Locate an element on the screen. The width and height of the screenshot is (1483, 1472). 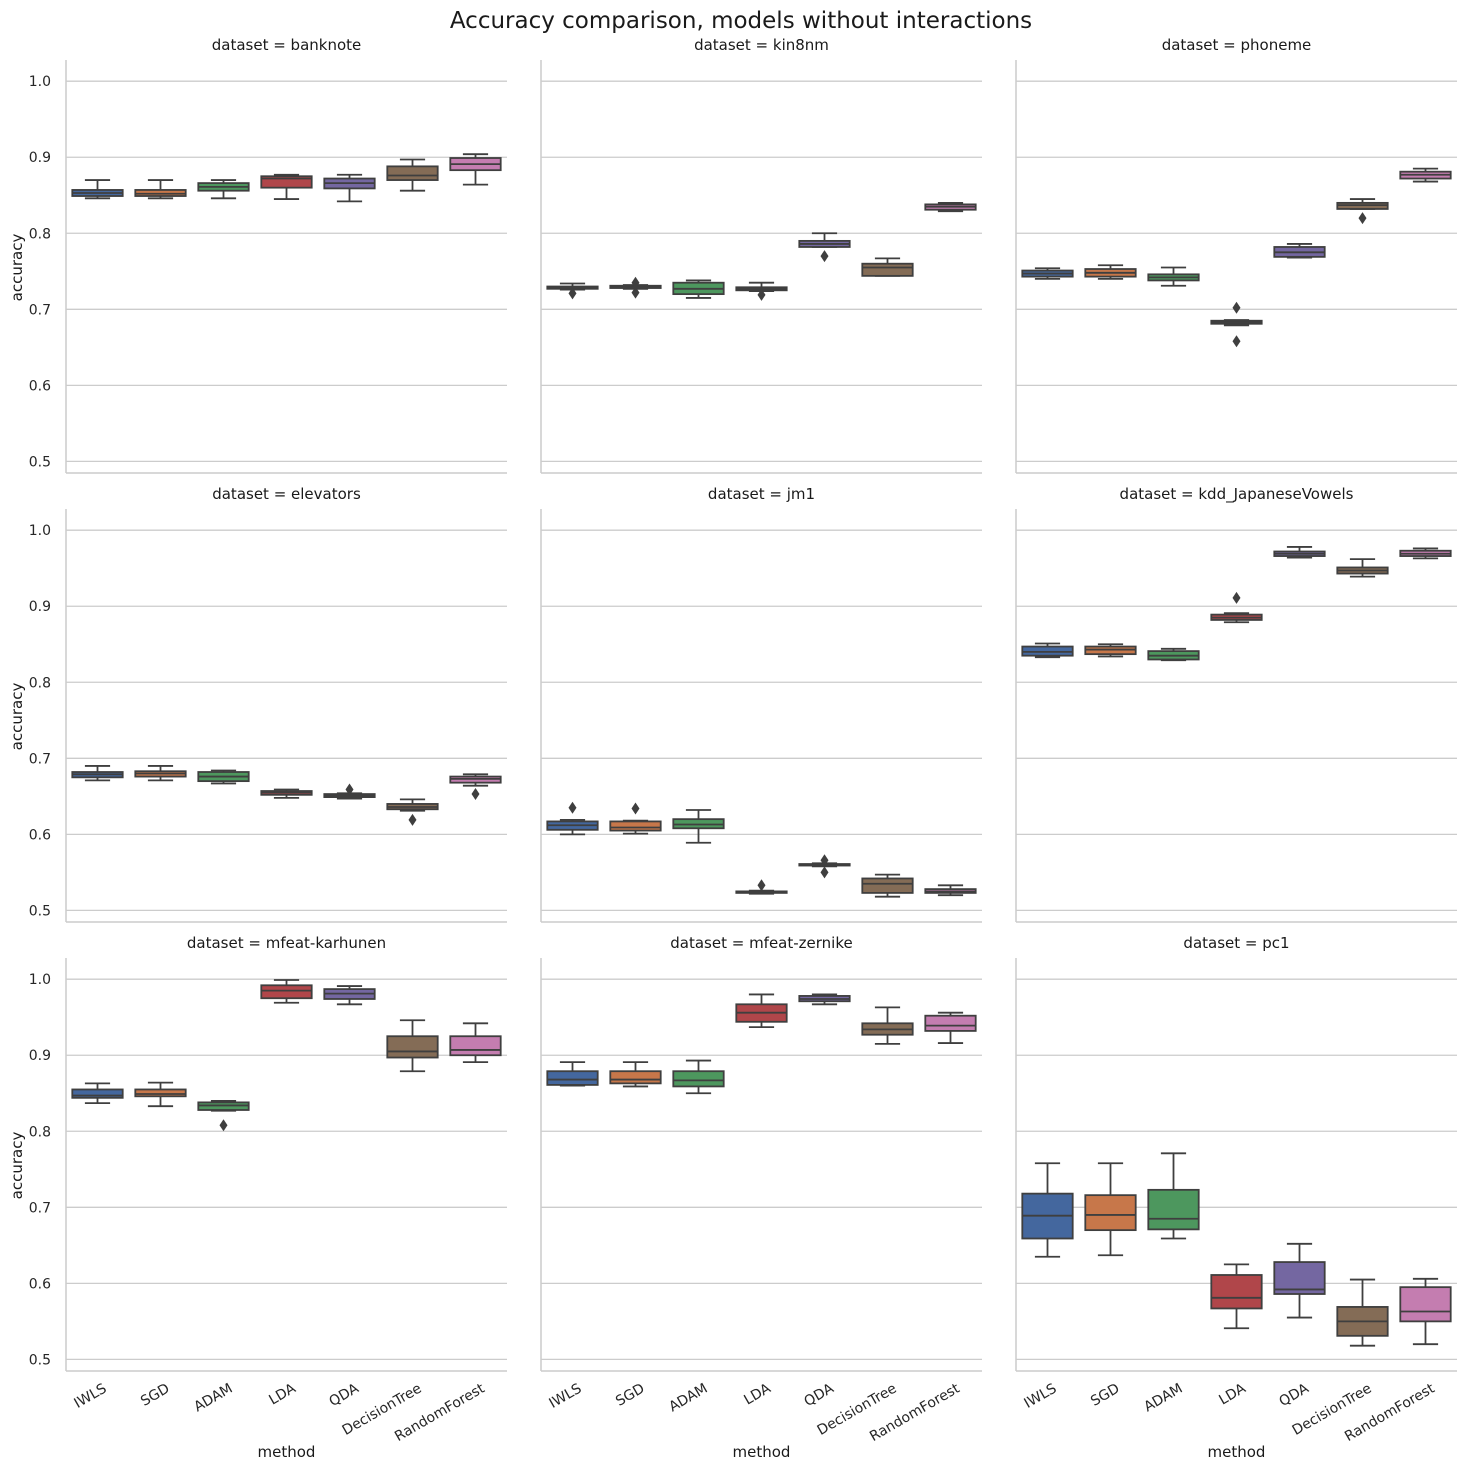
panel: dataset = phoneme is located at coordinates (1236, 255).